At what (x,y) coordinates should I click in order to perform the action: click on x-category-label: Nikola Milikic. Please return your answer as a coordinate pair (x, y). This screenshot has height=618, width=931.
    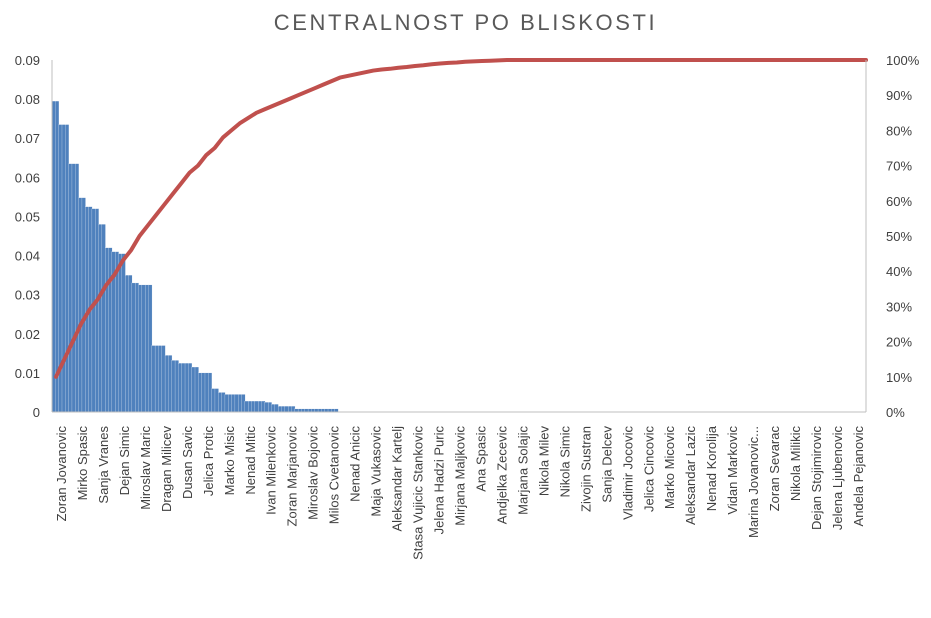
    Looking at the image, I should click on (795, 464).